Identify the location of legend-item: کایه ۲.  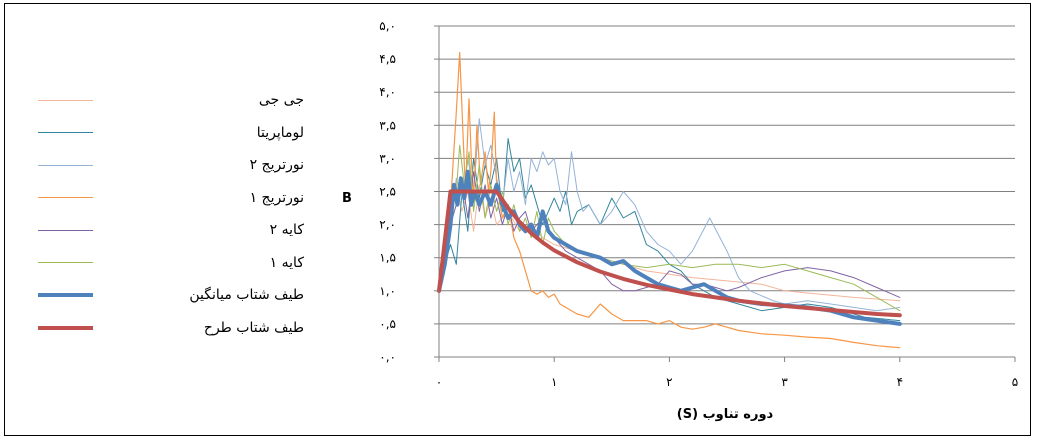
(170, 230).